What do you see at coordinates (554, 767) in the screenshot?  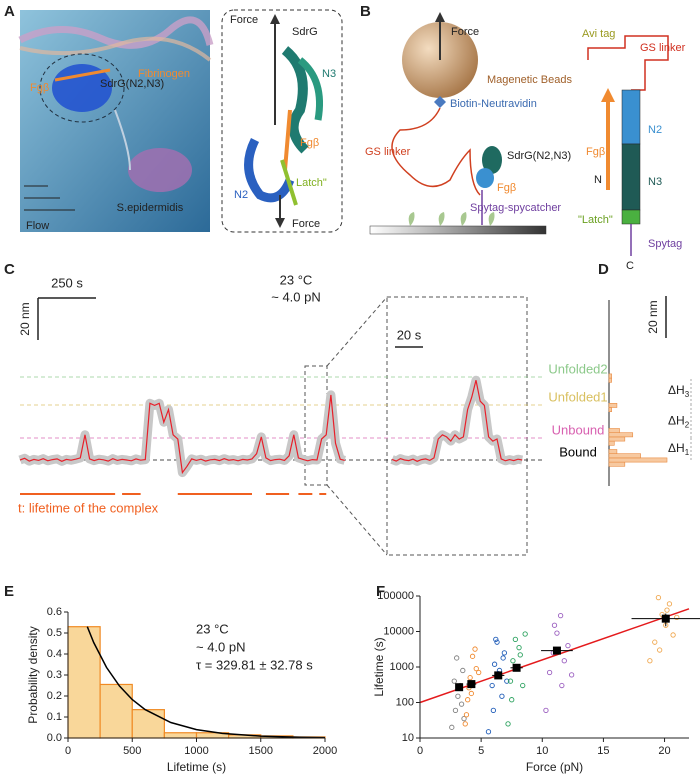 I see `x-axis-label: Force (pN)` at bounding box center [554, 767].